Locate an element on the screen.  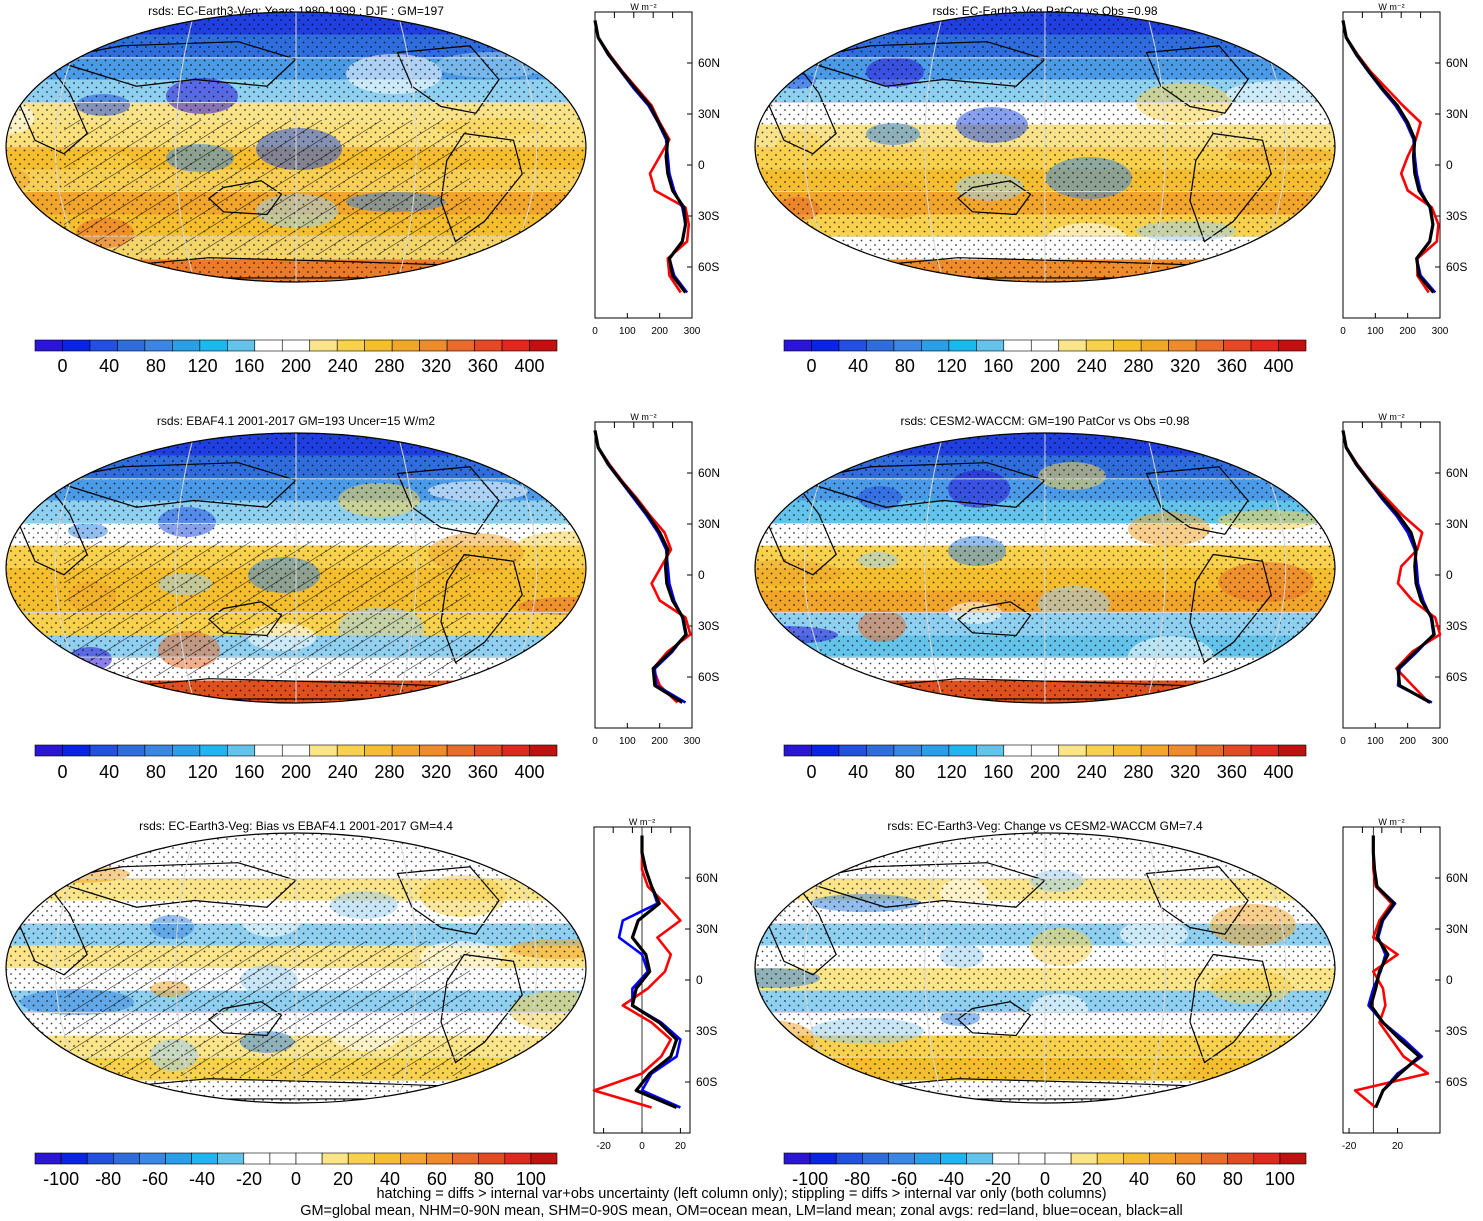
zonal-tick-label: 100 is located at coordinates (627, 331).